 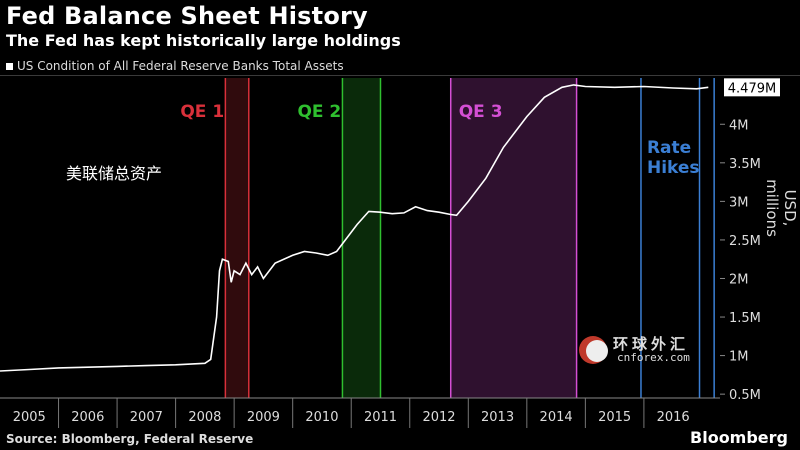 I want to click on y-tick-label: 1M, so click(x=739, y=357).